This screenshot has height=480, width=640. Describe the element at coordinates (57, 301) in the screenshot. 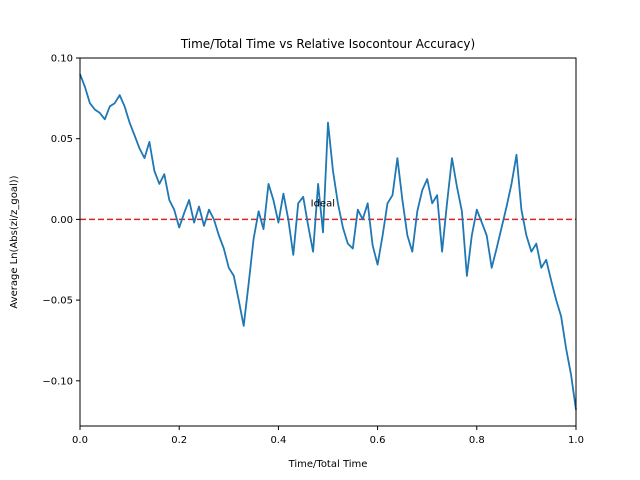

I see `y-tick-label: −0.05` at that location.